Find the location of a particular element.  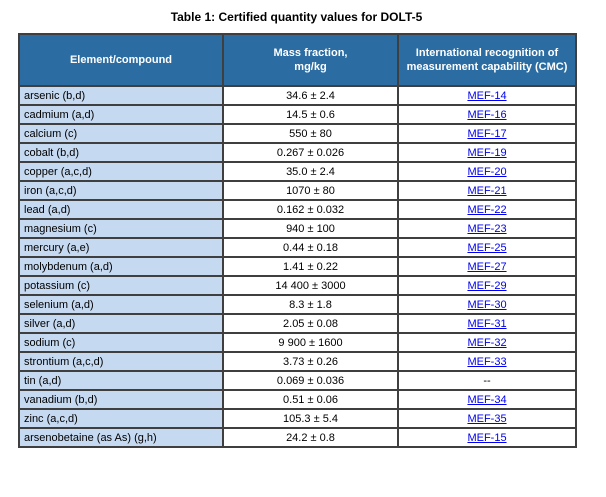

cmc-cell: MEF-22 is located at coordinates (487, 209).